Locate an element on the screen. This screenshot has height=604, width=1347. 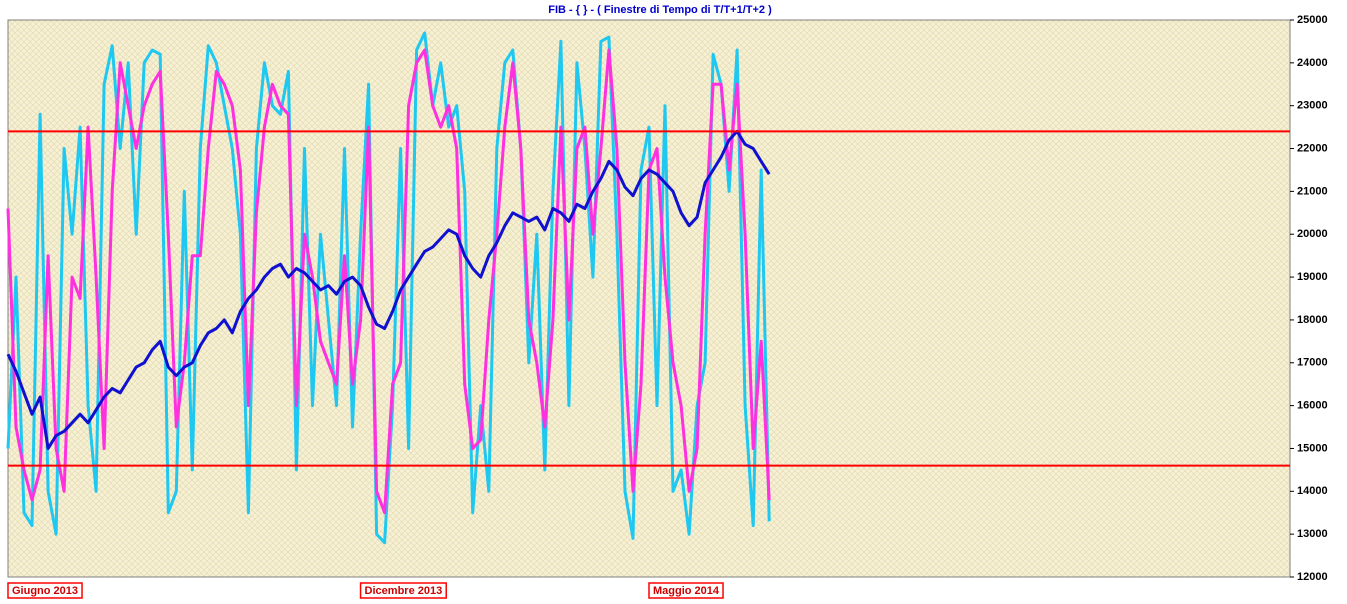
y-tick-label: 17000 is located at coordinates (1312, 363).